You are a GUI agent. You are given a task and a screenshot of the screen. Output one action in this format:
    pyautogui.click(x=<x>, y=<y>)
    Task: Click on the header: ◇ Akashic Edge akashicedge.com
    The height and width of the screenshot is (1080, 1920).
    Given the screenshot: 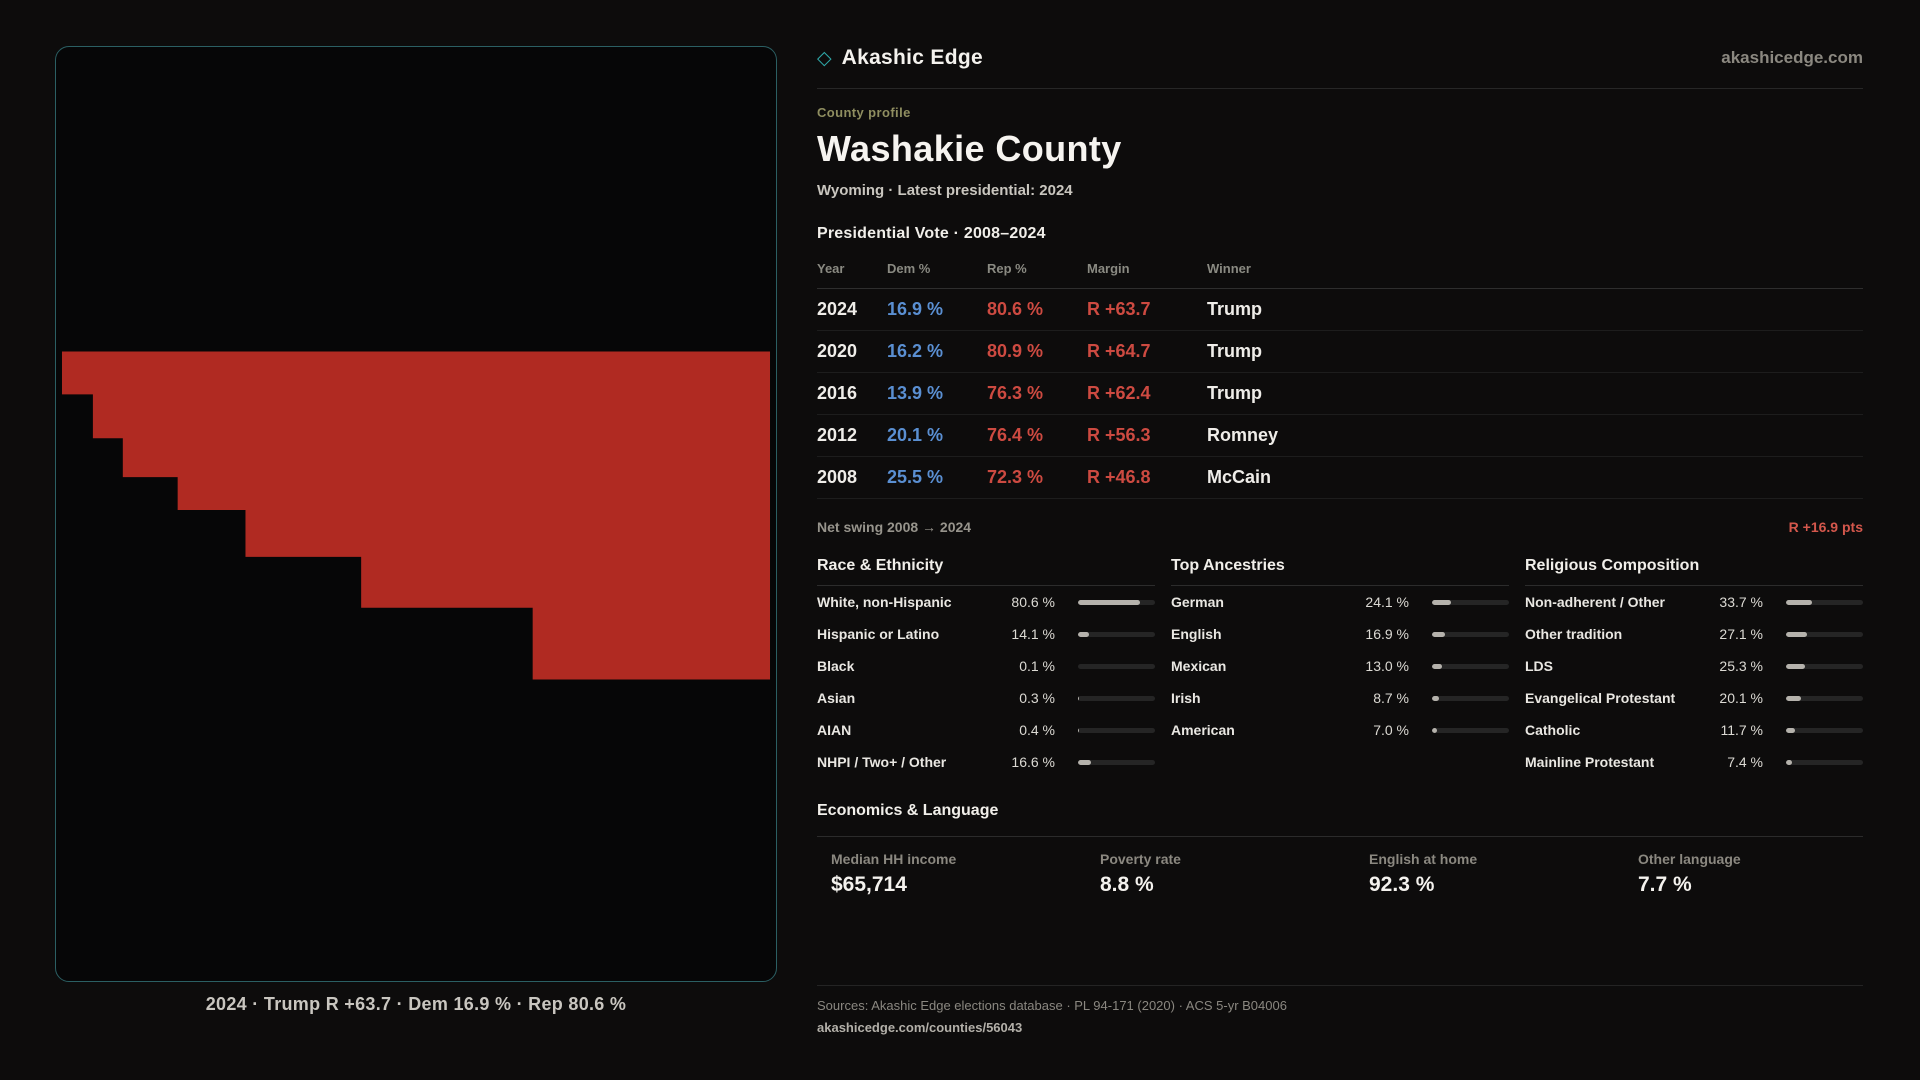 What is the action you would take?
    pyautogui.click(x=1340, y=67)
    